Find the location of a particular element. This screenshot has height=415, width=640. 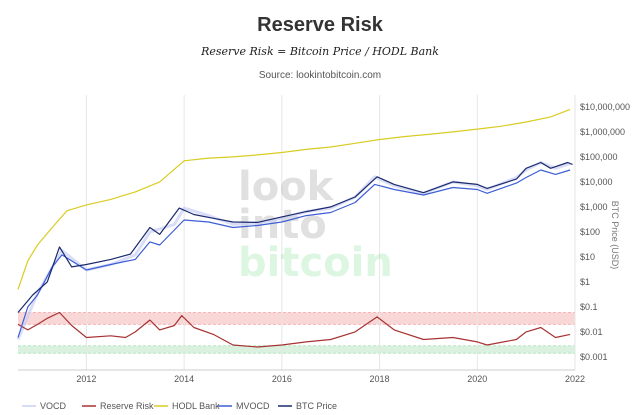

y-tick: $10,000,000 is located at coordinates (605, 107).